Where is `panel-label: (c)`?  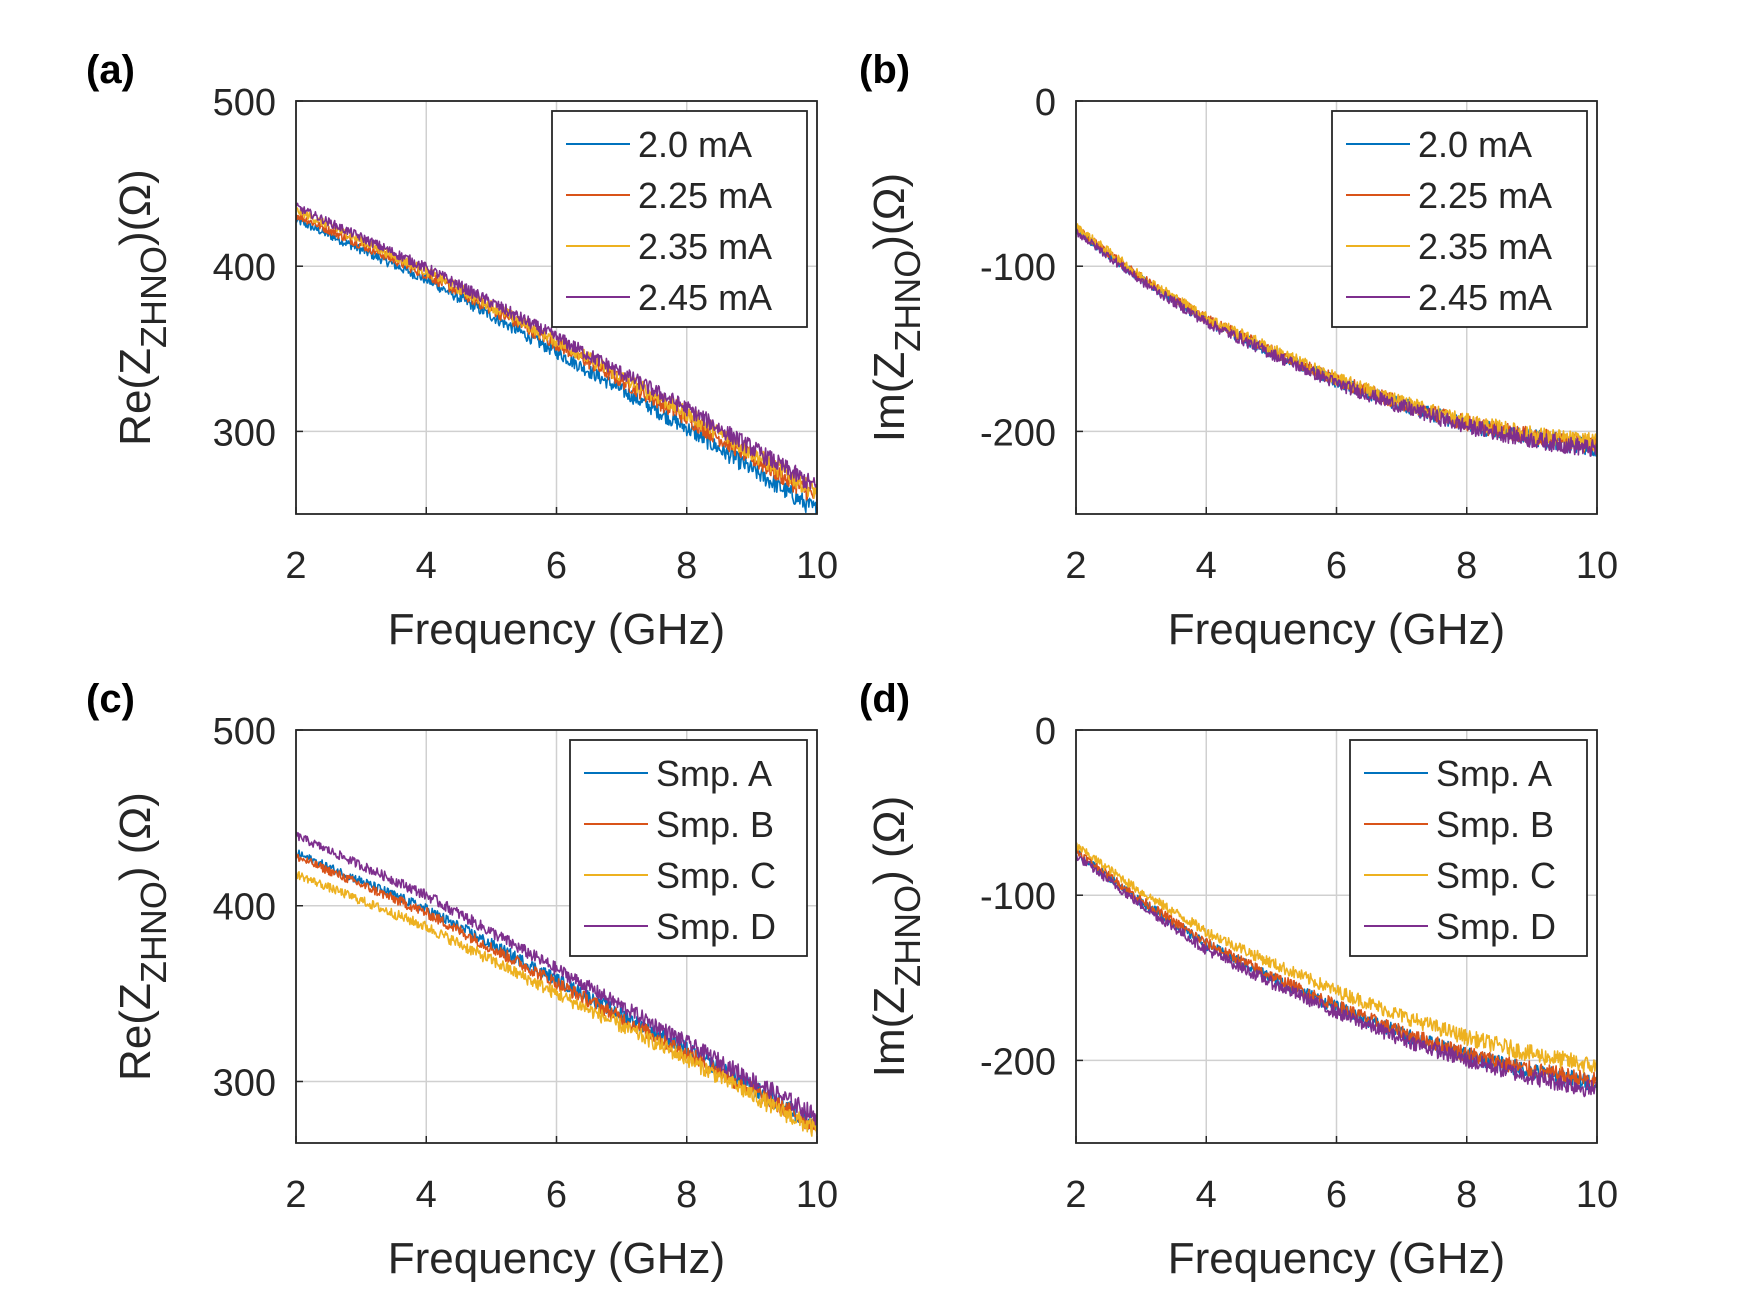
panel-label: (c) is located at coordinates (110, 699).